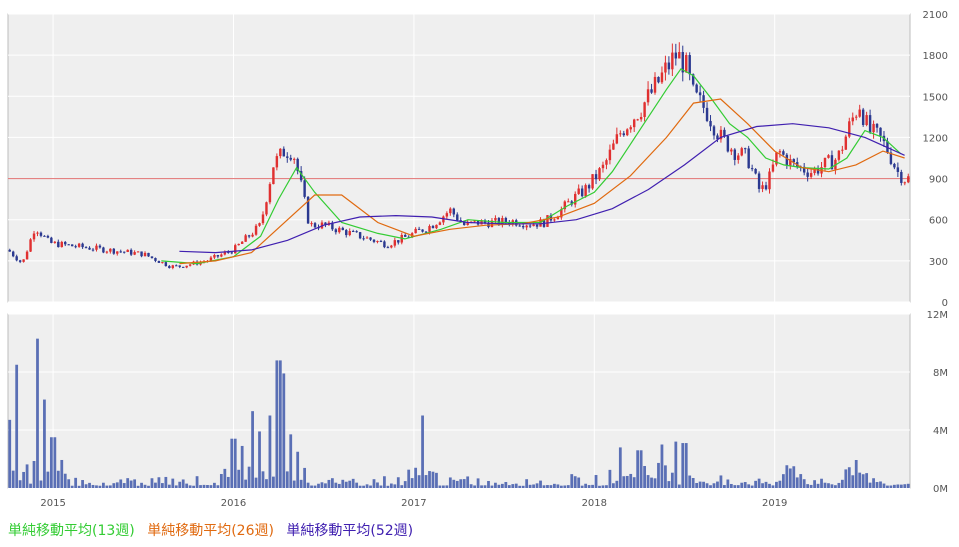 The height and width of the screenshot is (547, 959). Describe the element at coordinates (71, 531) in the screenshot. I see `legend-ma13: 単純移動平均(13週)` at that location.